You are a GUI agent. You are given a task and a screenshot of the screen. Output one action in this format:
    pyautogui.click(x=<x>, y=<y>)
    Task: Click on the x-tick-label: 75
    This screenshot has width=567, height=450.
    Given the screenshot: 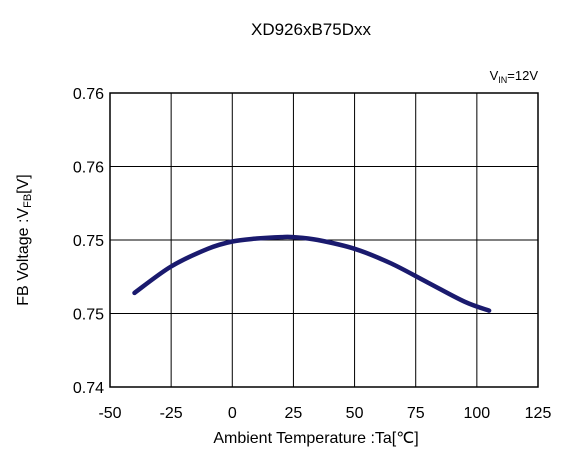 What is the action you would take?
    pyautogui.click(x=416, y=413)
    